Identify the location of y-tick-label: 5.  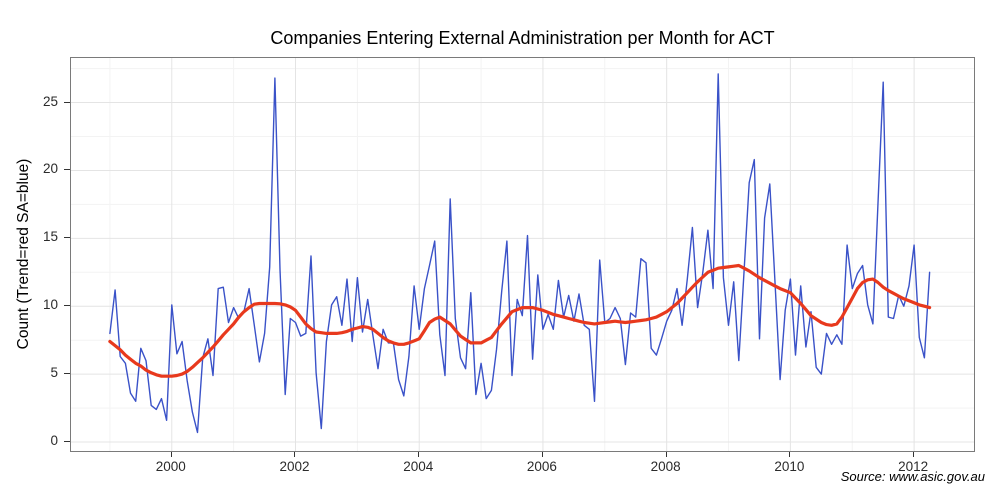
(54, 373).